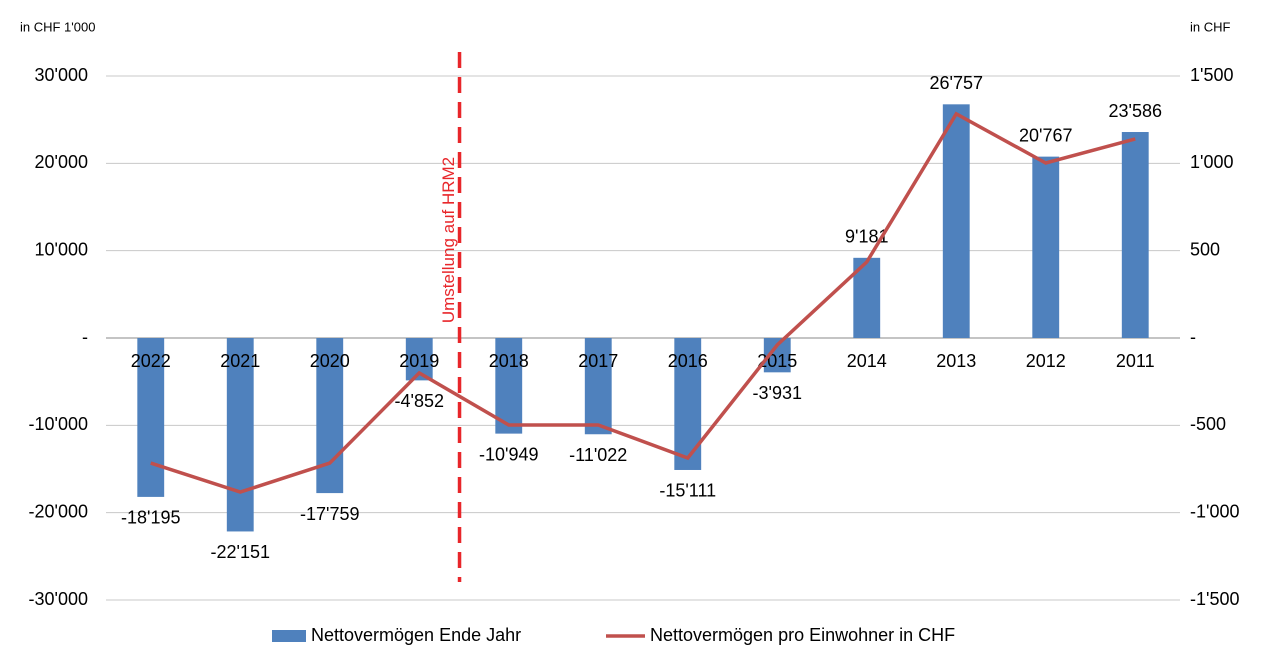  What do you see at coordinates (289, 636) in the screenshot?
I see `legend-swatch` at bounding box center [289, 636].